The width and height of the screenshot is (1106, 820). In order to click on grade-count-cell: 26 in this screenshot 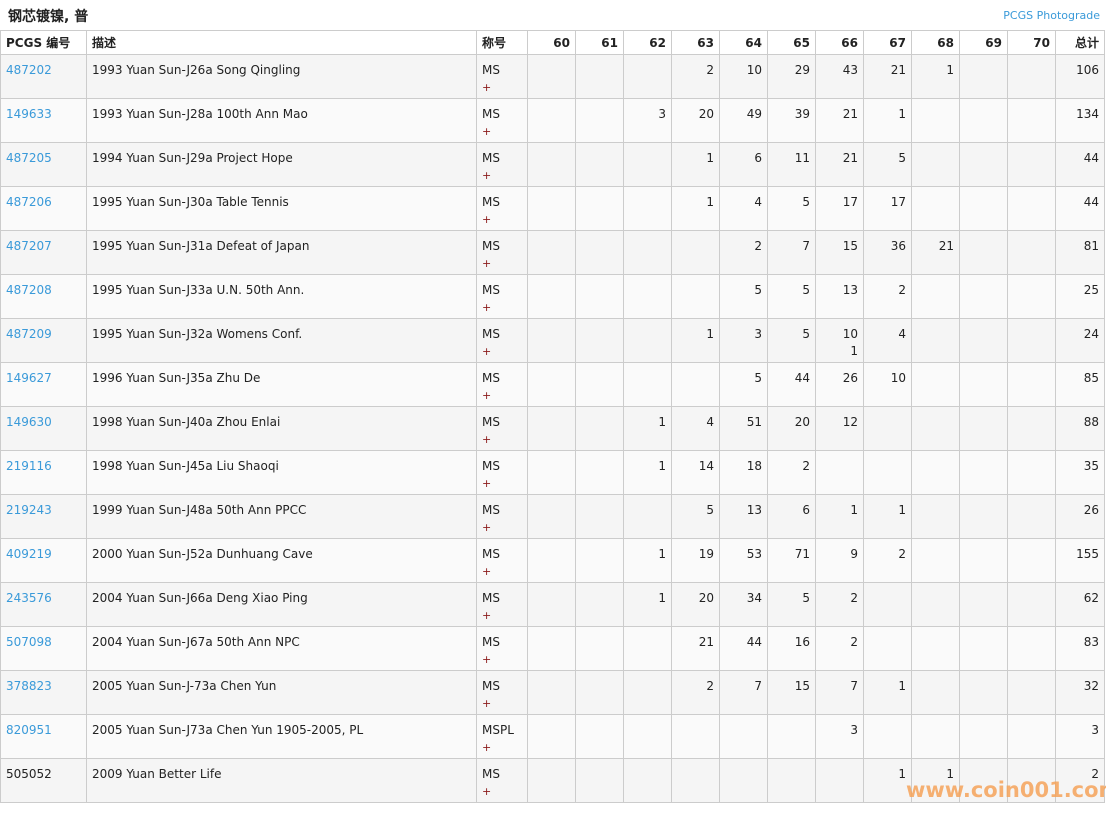, I will do `click(839, 384)`.